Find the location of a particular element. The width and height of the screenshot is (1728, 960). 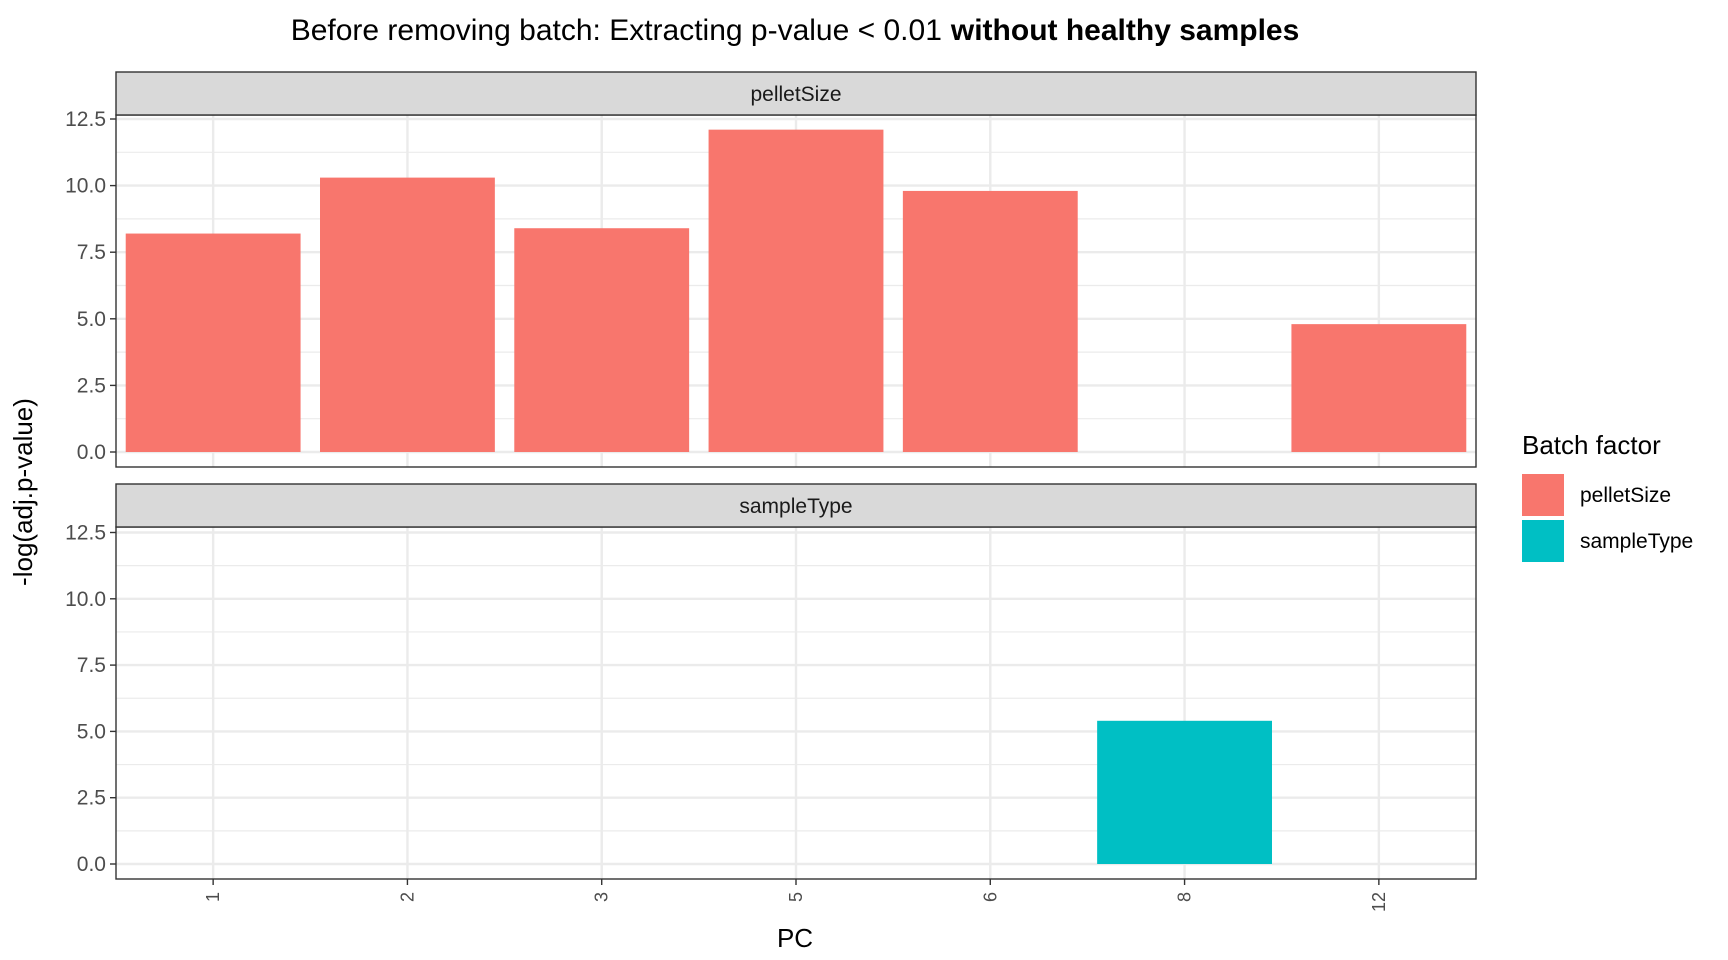

facet-strip-label: sampleType is located at coordinates (795, 506).